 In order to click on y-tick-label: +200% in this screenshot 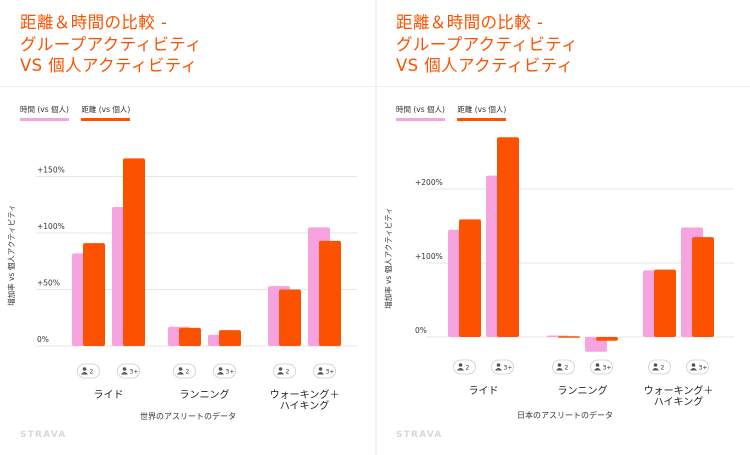, I will do `click(429, 182)`.